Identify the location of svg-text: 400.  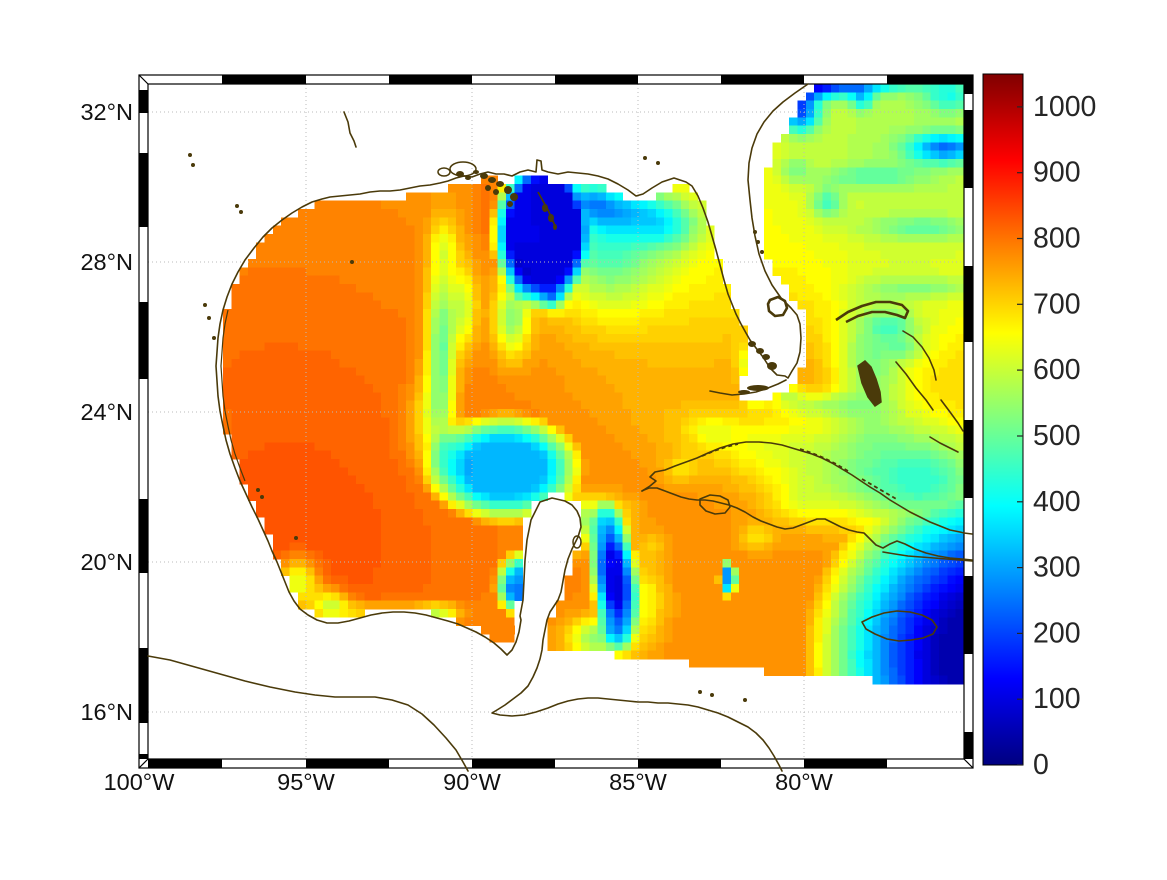
(1057, 502).